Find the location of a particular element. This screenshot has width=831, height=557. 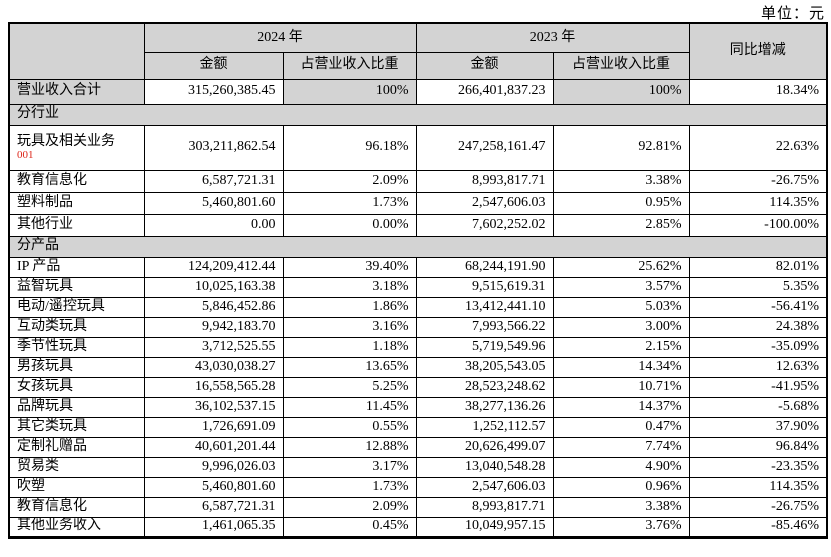

header-row-metrics: 金额 占营业收入比重 金额 占营业收入比重 is located at coordinates (418, 65).